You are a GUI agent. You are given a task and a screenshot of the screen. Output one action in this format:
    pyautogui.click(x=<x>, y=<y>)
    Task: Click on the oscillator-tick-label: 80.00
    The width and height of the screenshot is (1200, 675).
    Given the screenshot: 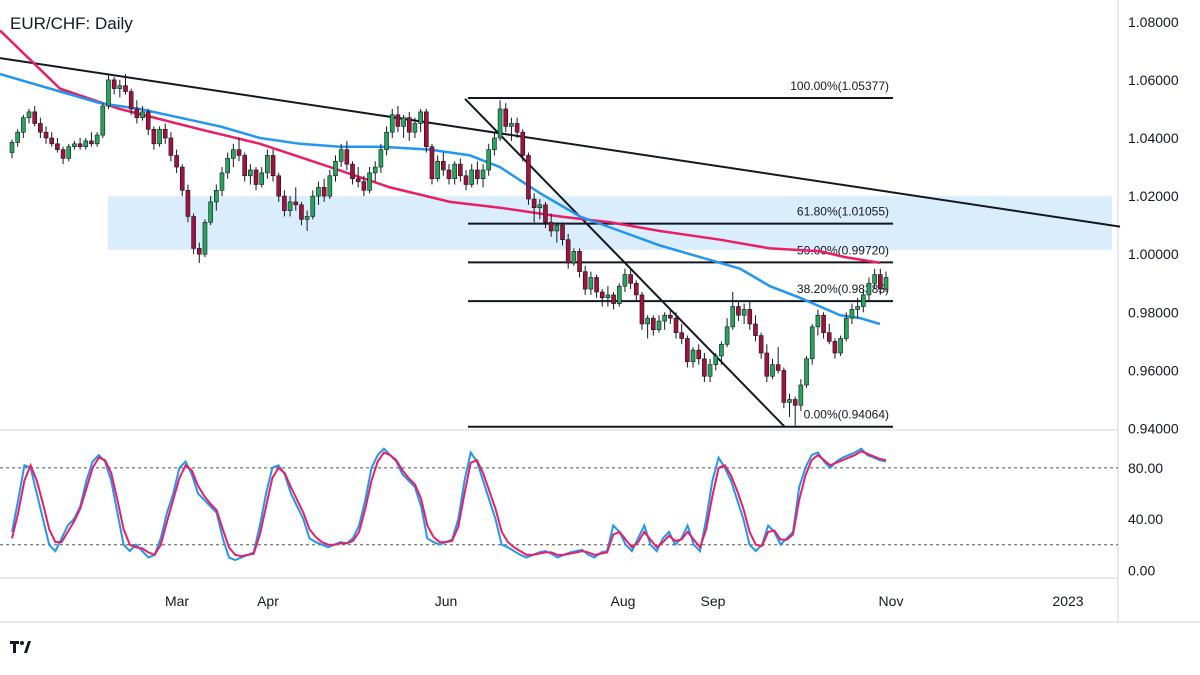 What is the action you would take?
    pyautogui.click(x=1145, y=468)
    